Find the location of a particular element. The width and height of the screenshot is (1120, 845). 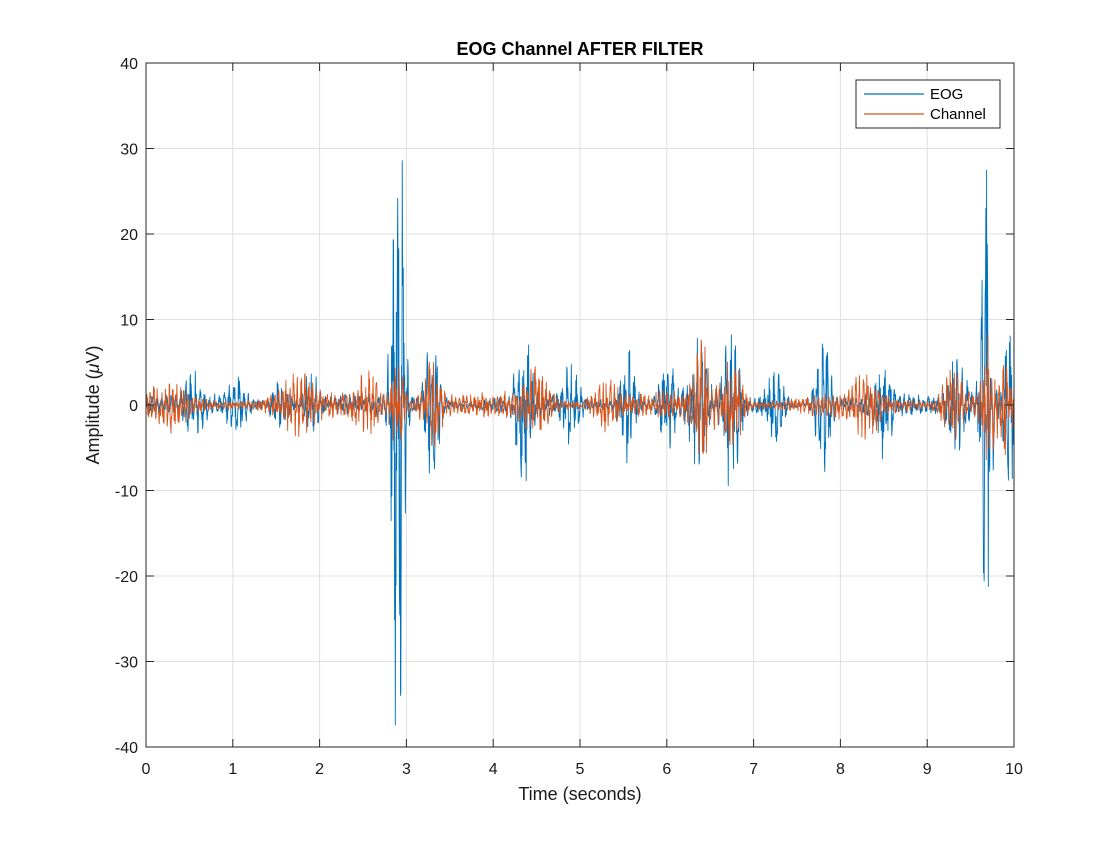

x-tick-label: 4 is located at coordinates (493, 769).